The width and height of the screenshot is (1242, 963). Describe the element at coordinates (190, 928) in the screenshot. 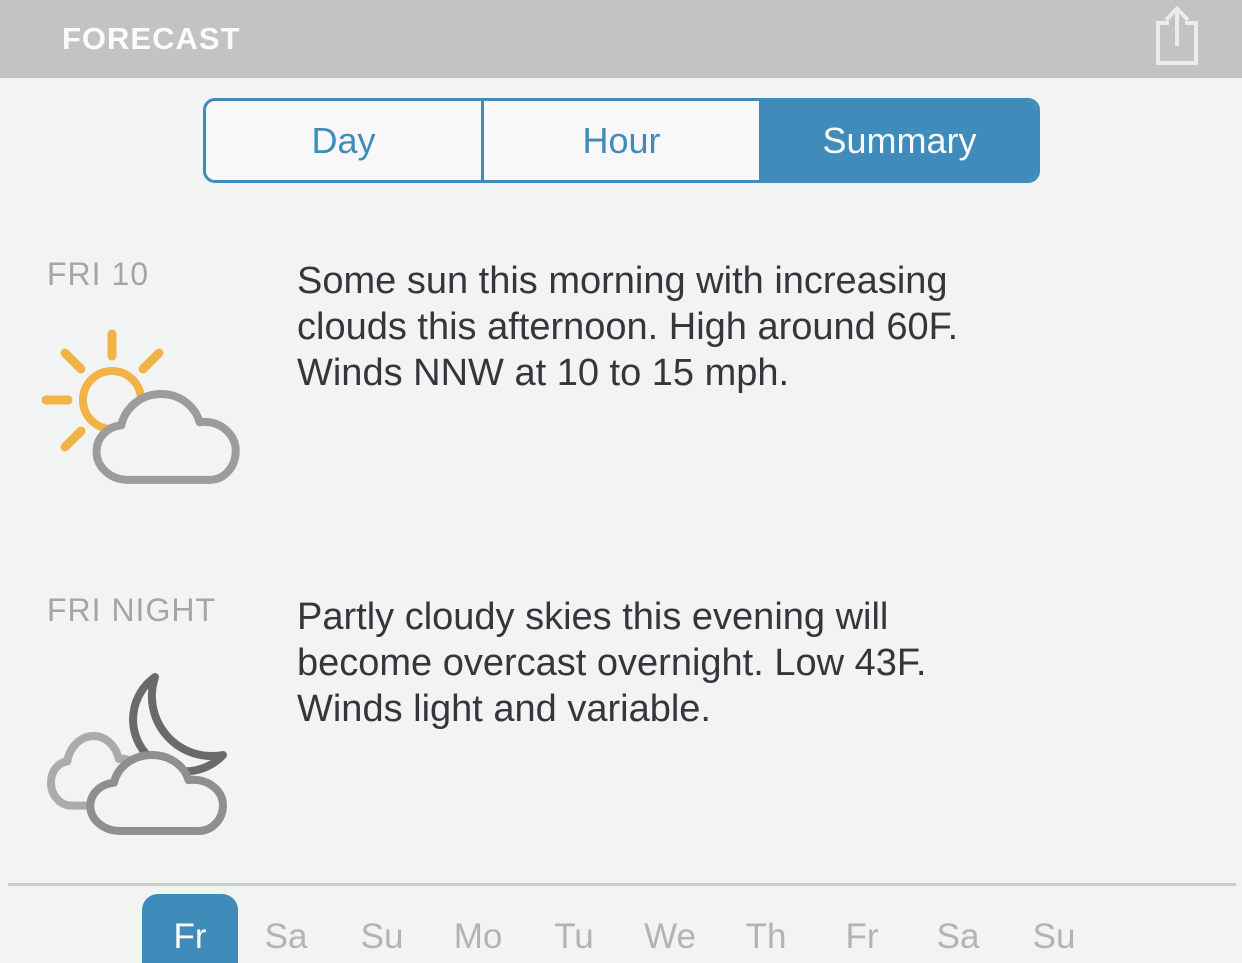

I see `day-tab-fr-1: Fr` at that location.